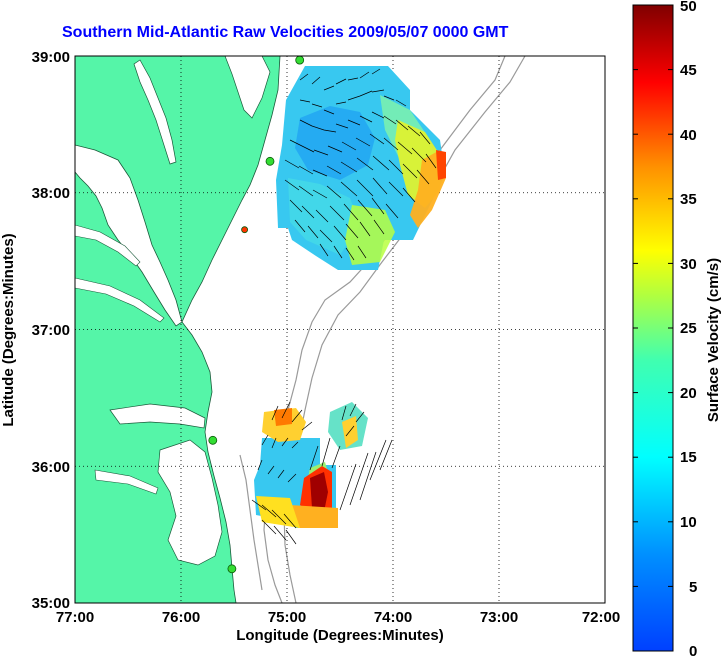  What do you see at coordinates (688, 264) in the screenshot?
I see `colorbar-tick-label: 30` at bounding box center [688, 264].